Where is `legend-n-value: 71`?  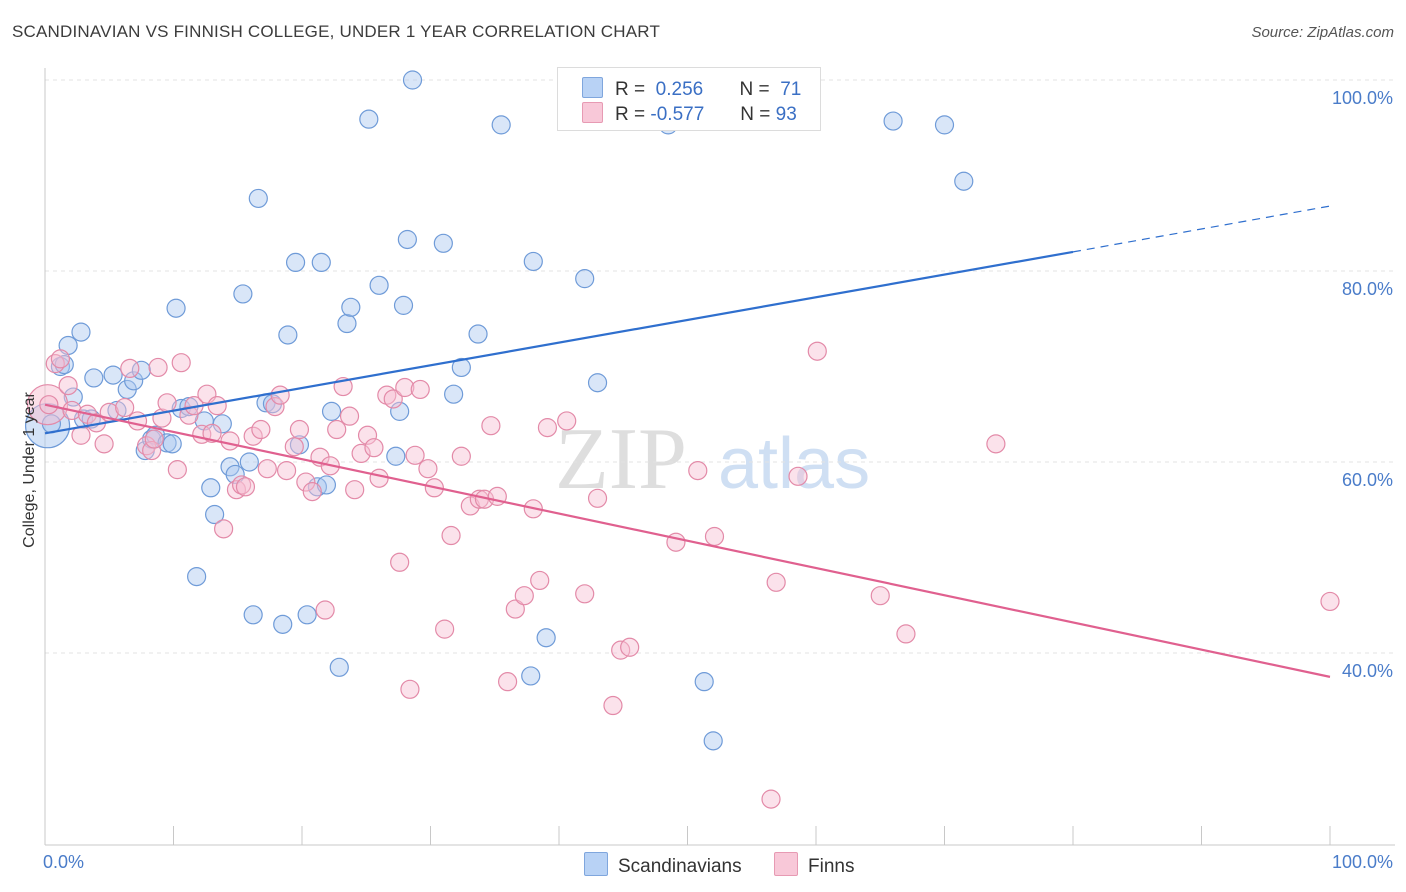 legend-n-value: 71 is located at coordinates (791, 89).